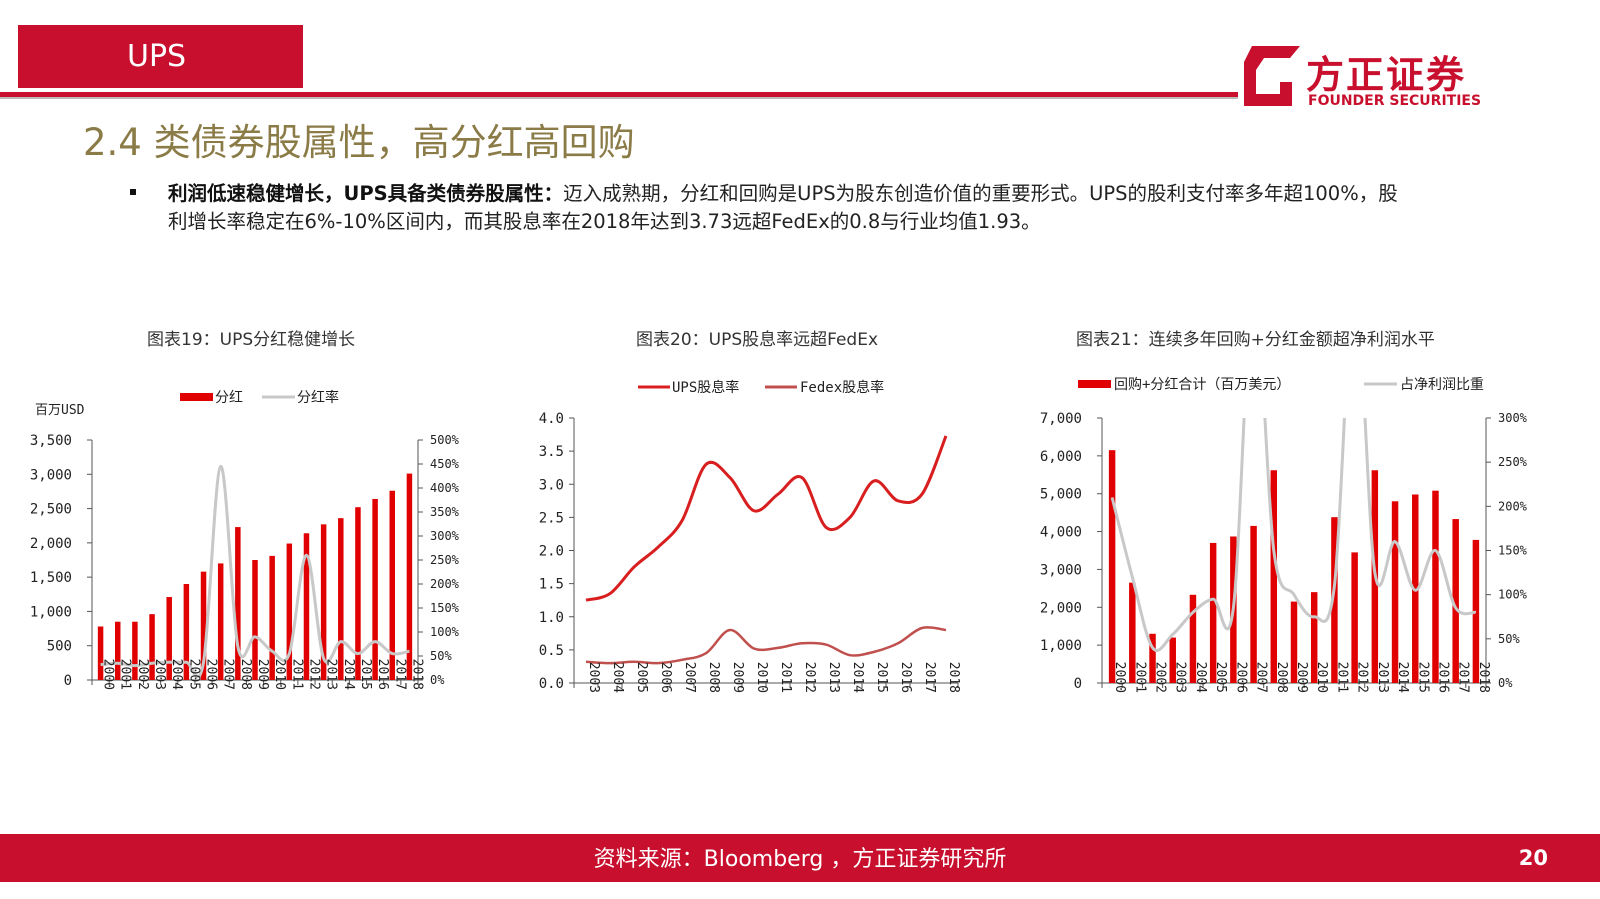  What do you see at coordinates (1200, 677) in the screenshot?
I see `chart3-x-tick-2004: 2004` at bounding box center [1200, 677].